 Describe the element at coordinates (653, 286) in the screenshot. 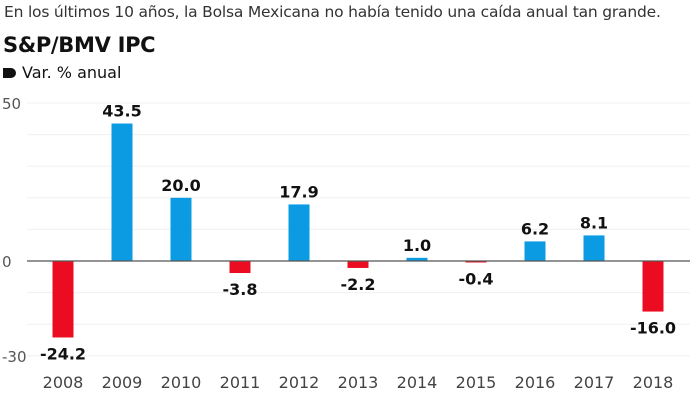

I see `bar-2018` at that location.